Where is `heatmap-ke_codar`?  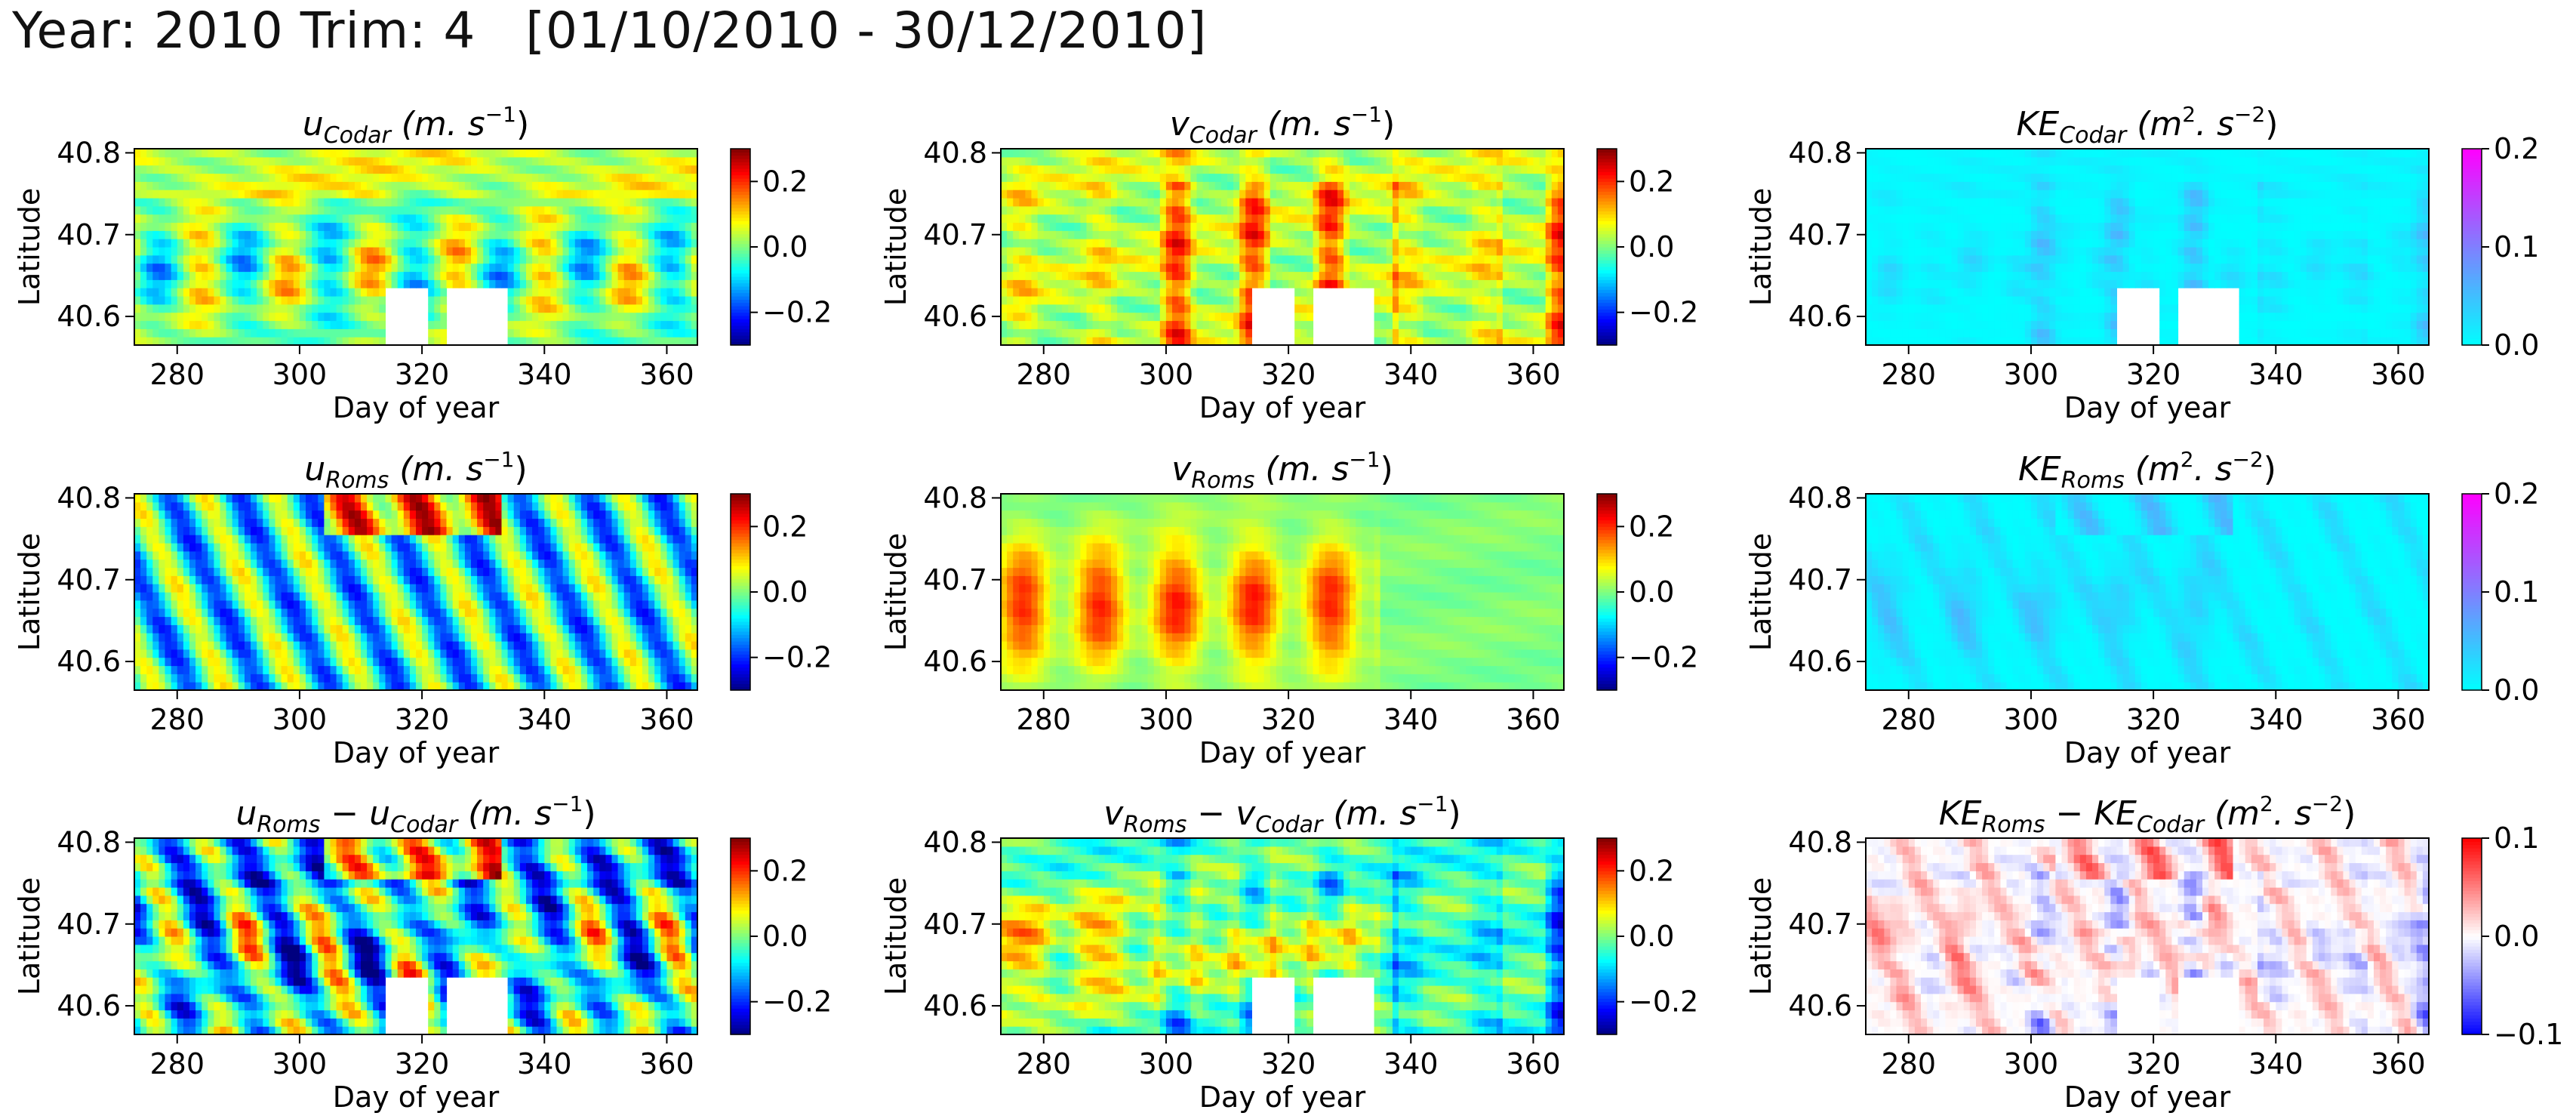
heatmap-ke_codar is located at coordinates (2148, 247).